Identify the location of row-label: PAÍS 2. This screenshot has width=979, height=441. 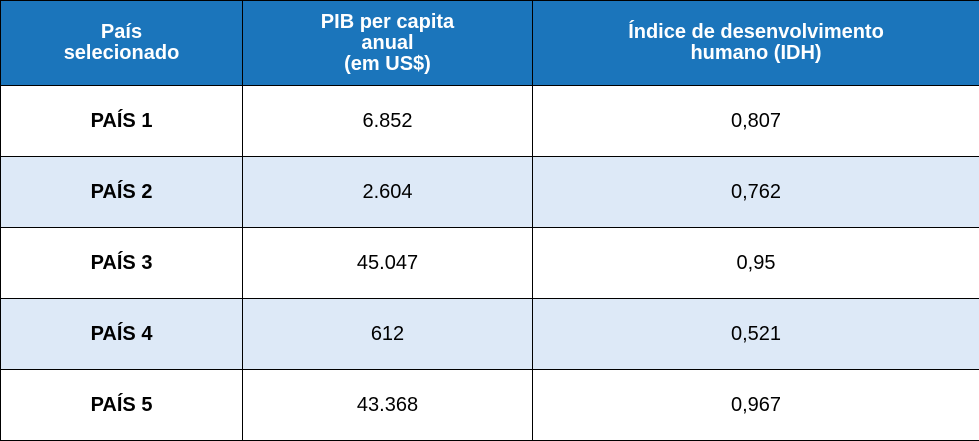
(122, 192).